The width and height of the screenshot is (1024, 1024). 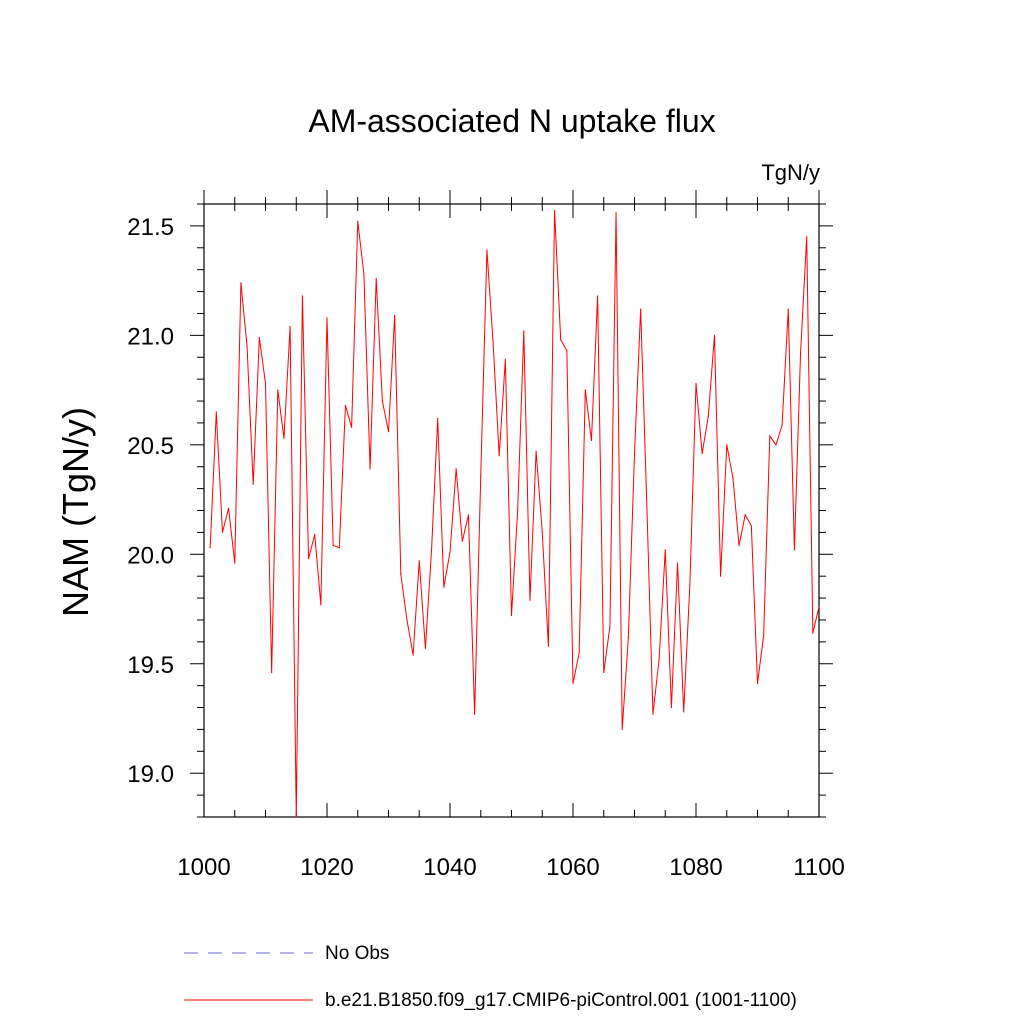 I want to click on y-tick-label: 20.0, so click(x=150, y=555).